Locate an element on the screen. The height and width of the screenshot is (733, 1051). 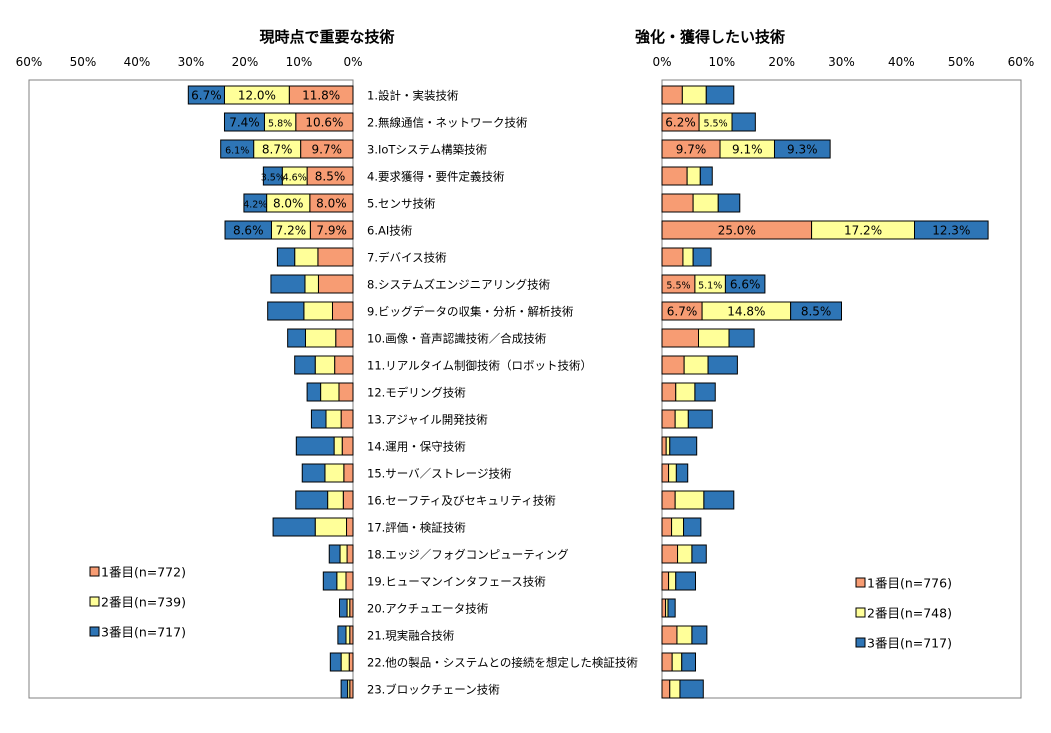
category-label: 10.画像・音声認識技術／合成技術 is located at coordinates (457, 339).